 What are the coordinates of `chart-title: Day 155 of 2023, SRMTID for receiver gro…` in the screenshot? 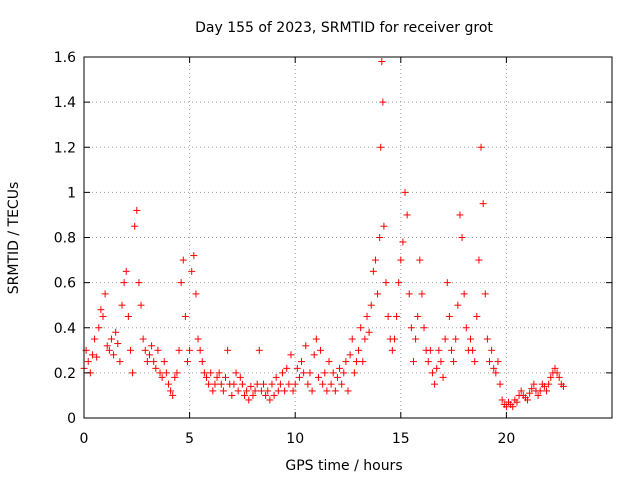 It's located at (344, 28).